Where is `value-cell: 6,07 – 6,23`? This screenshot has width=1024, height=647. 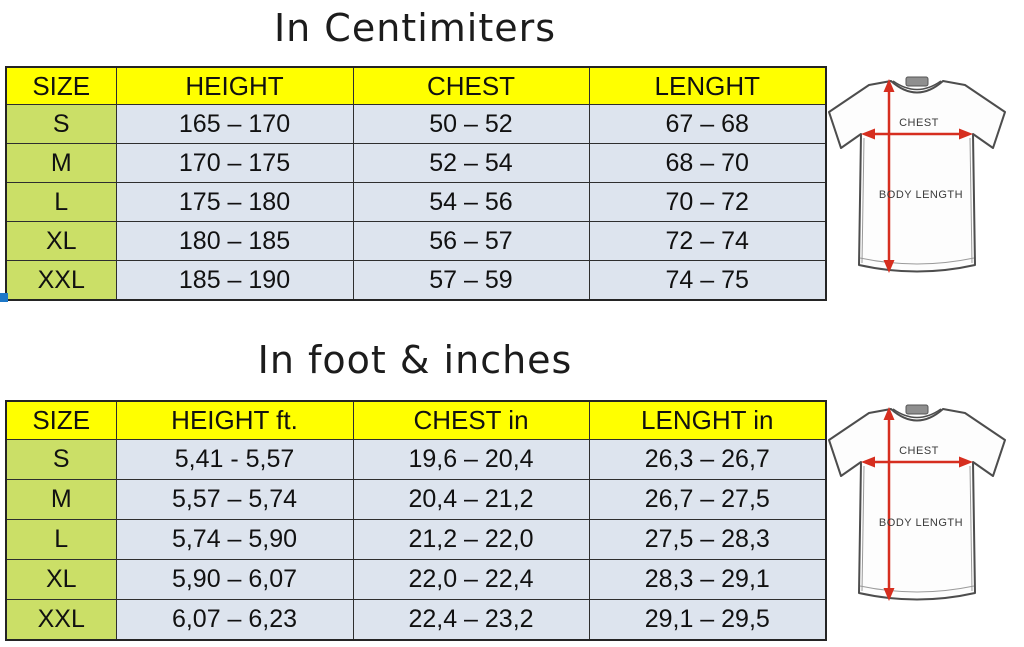
value-cell: 6,07 – 6,23 is located at coordinates (234, 620).